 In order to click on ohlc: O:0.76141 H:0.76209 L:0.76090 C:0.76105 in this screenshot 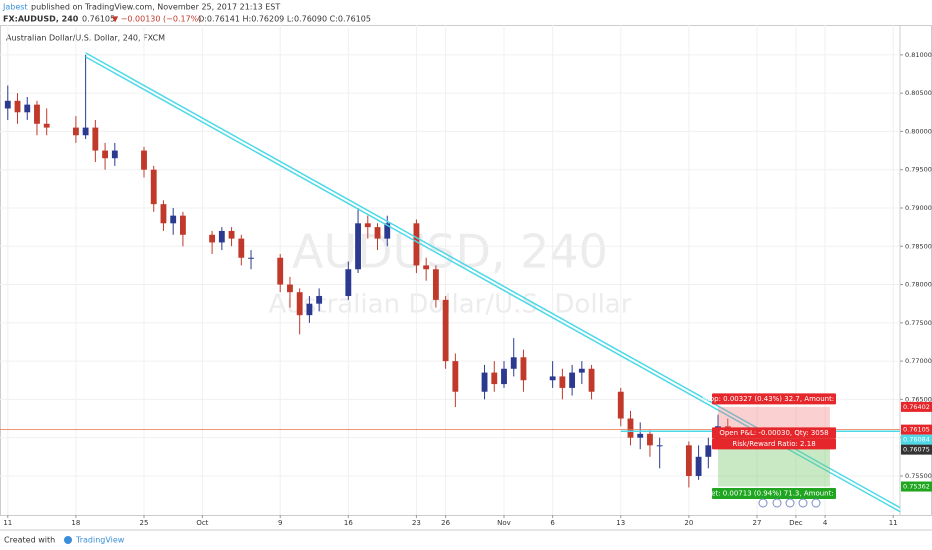, I will do `click(284, 19)`.